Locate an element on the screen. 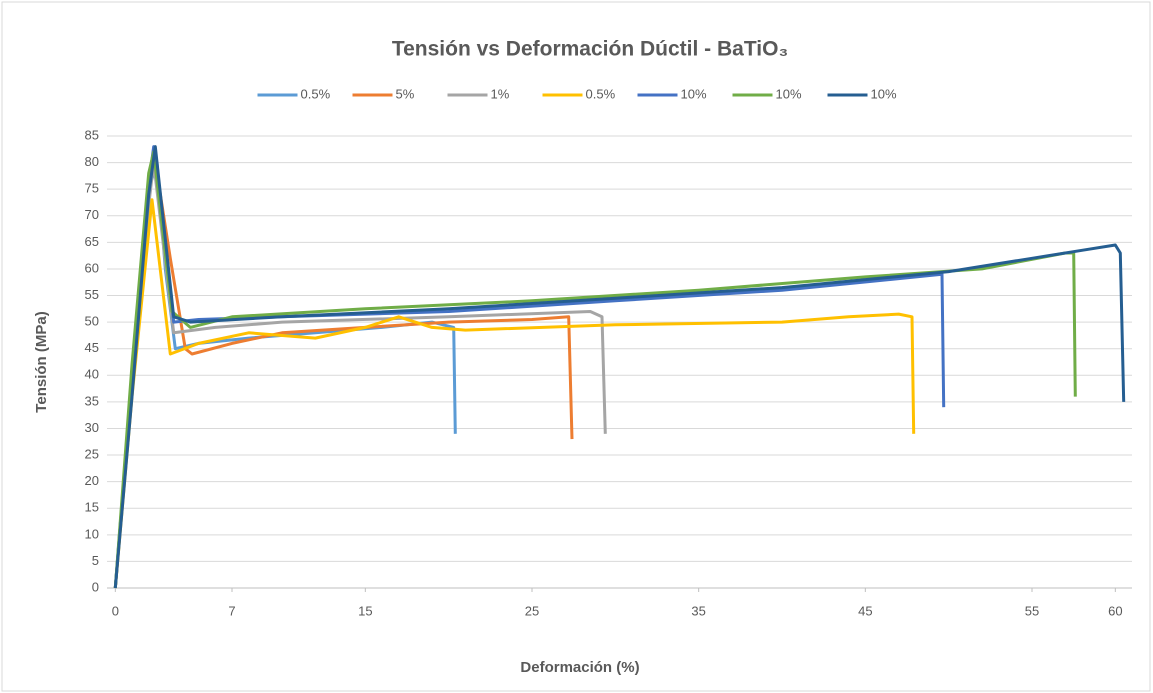 This screenshot has height=693, width=1153. y-tick-label: 20 is located at coordinates (92, 480).